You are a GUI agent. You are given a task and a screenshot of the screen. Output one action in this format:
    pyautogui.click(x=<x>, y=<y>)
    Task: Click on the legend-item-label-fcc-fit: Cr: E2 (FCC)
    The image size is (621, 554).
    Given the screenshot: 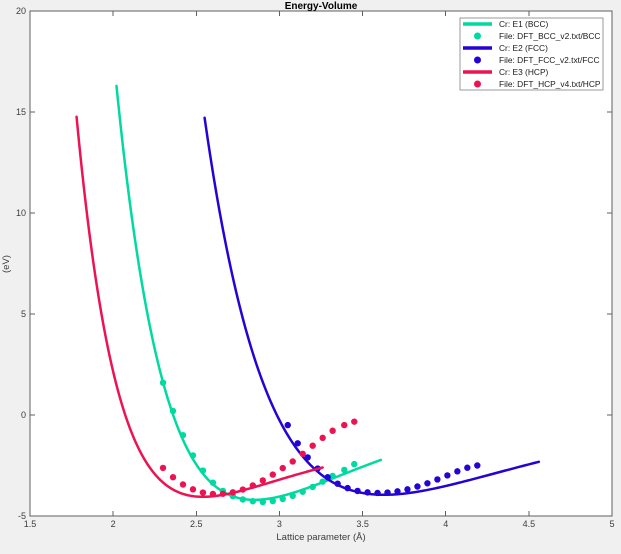 What is the action you would take?
    pyautogui.click(x=523, y=48)
    